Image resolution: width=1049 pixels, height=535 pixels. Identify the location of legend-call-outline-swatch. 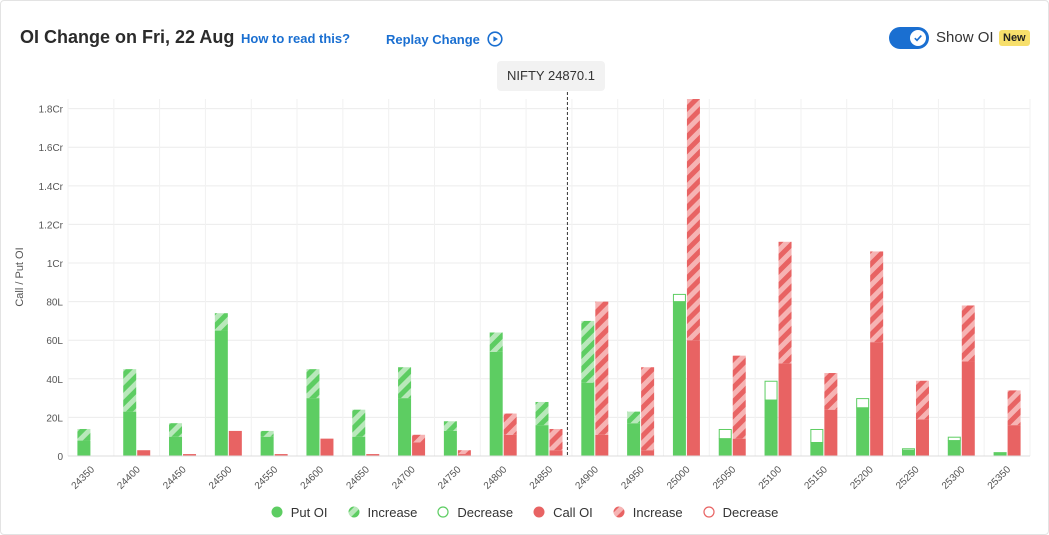
(709, 512).